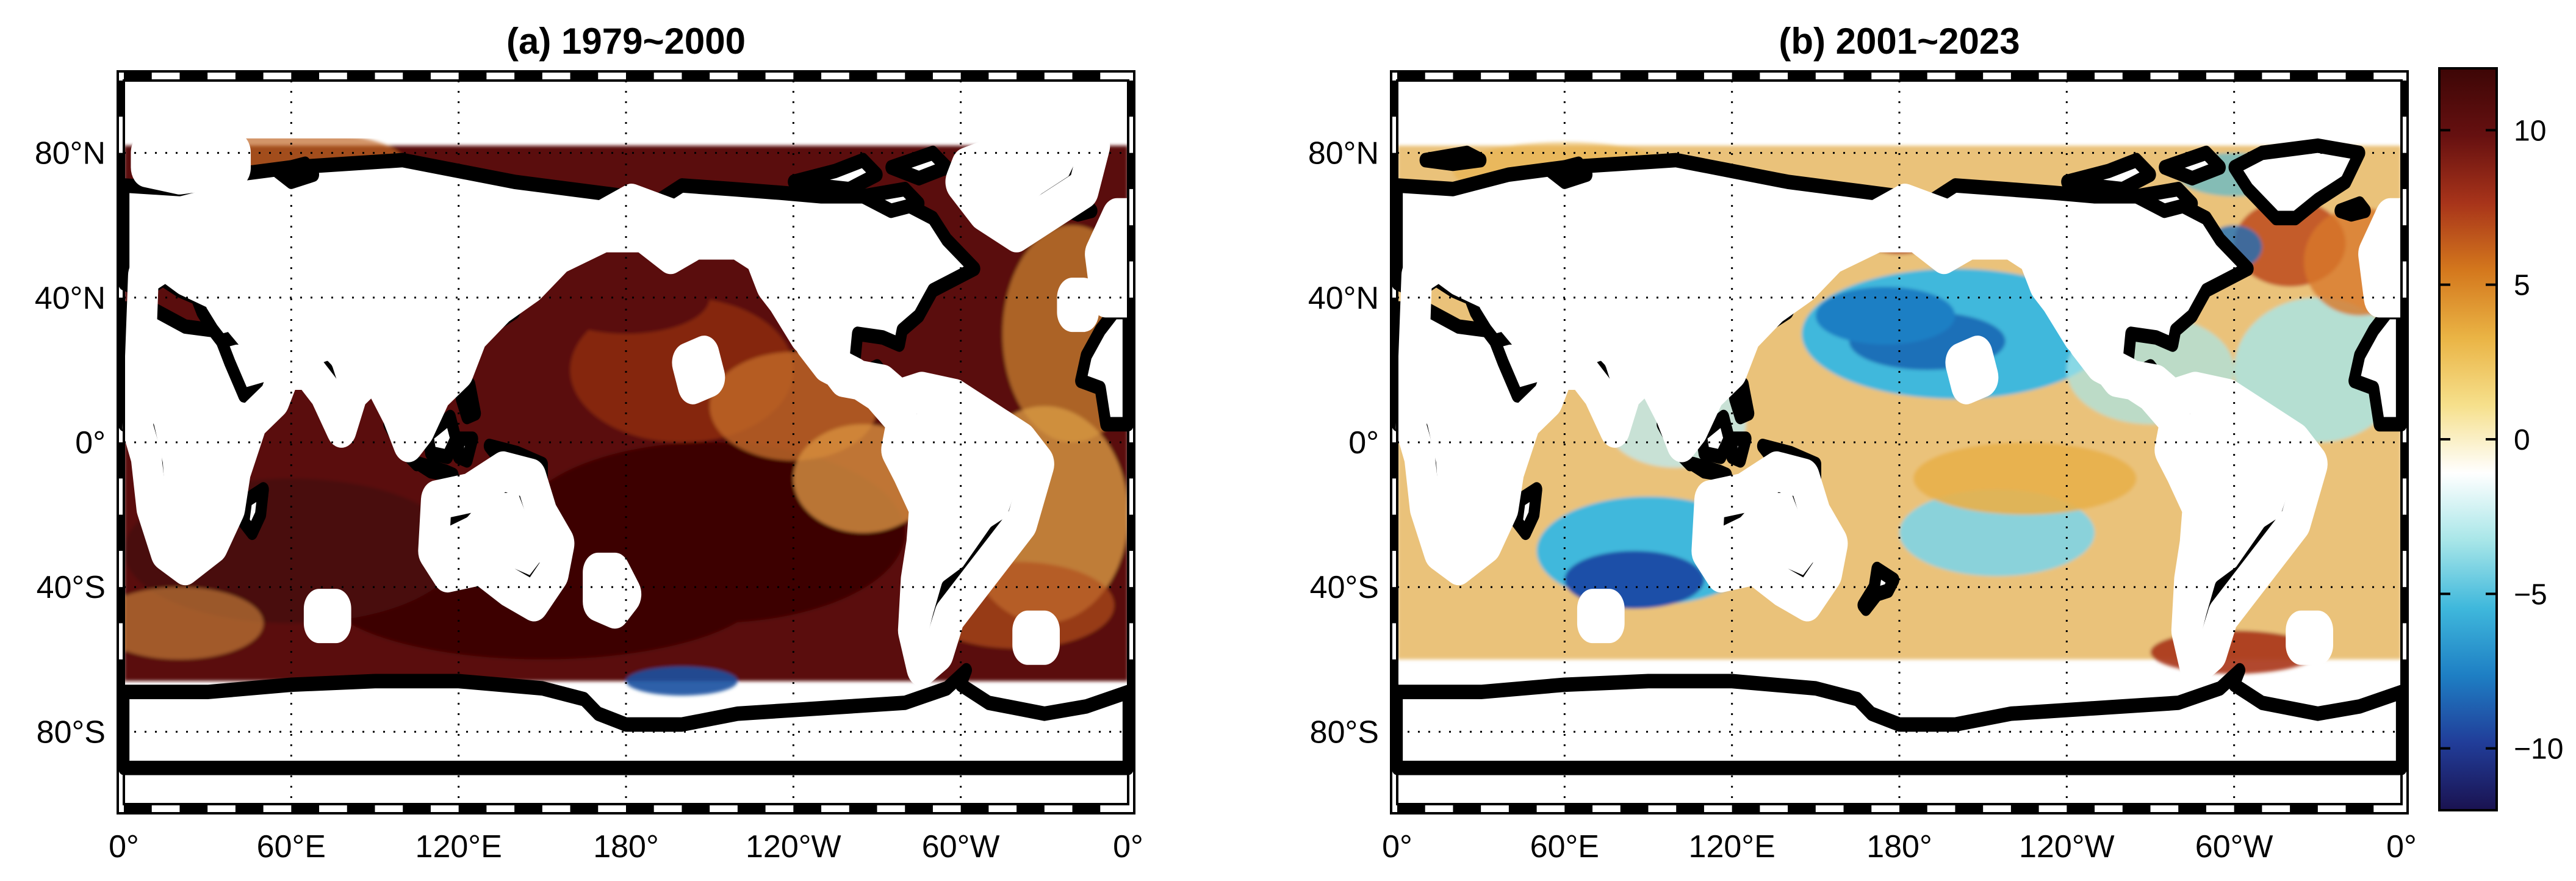  What do you see at coordinates (626, 41) in the screenshot?
I see `panel-title-a: (a) 1979~2000` at bounding box center [626, 41].